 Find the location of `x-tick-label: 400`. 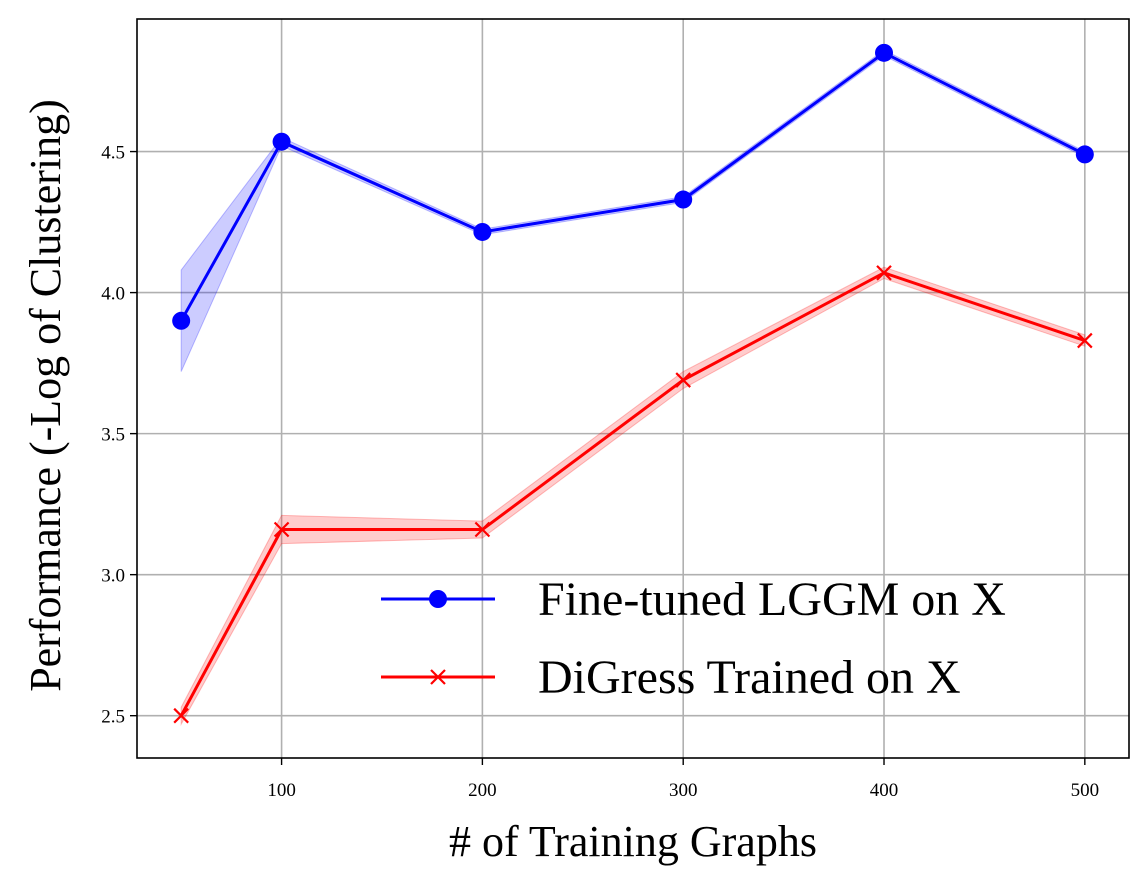

x-tick-label: 400 is located at coordinates (884, 790).